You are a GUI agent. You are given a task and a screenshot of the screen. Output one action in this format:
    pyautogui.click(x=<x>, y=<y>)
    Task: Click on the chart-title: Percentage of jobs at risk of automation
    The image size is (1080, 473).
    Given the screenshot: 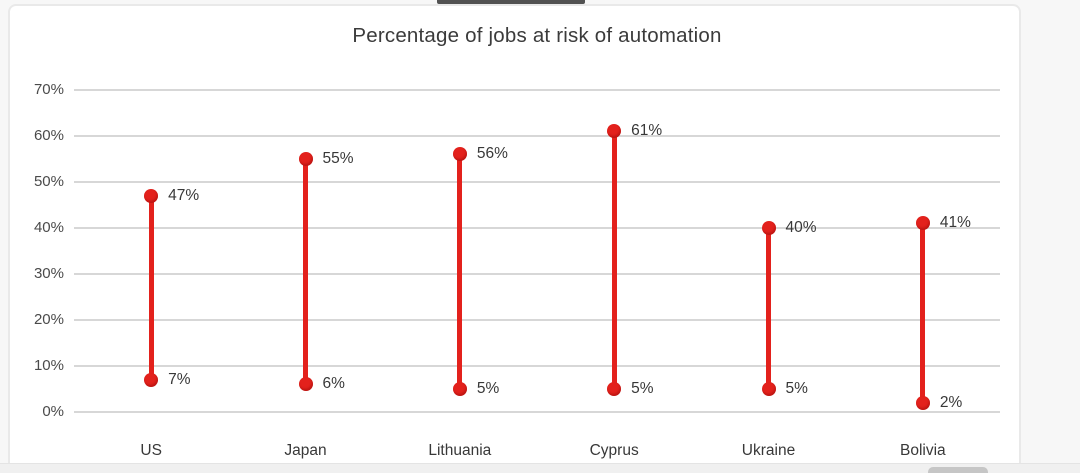 What is the action you would take?
    pyautogui.click(x=537, y=35)
    